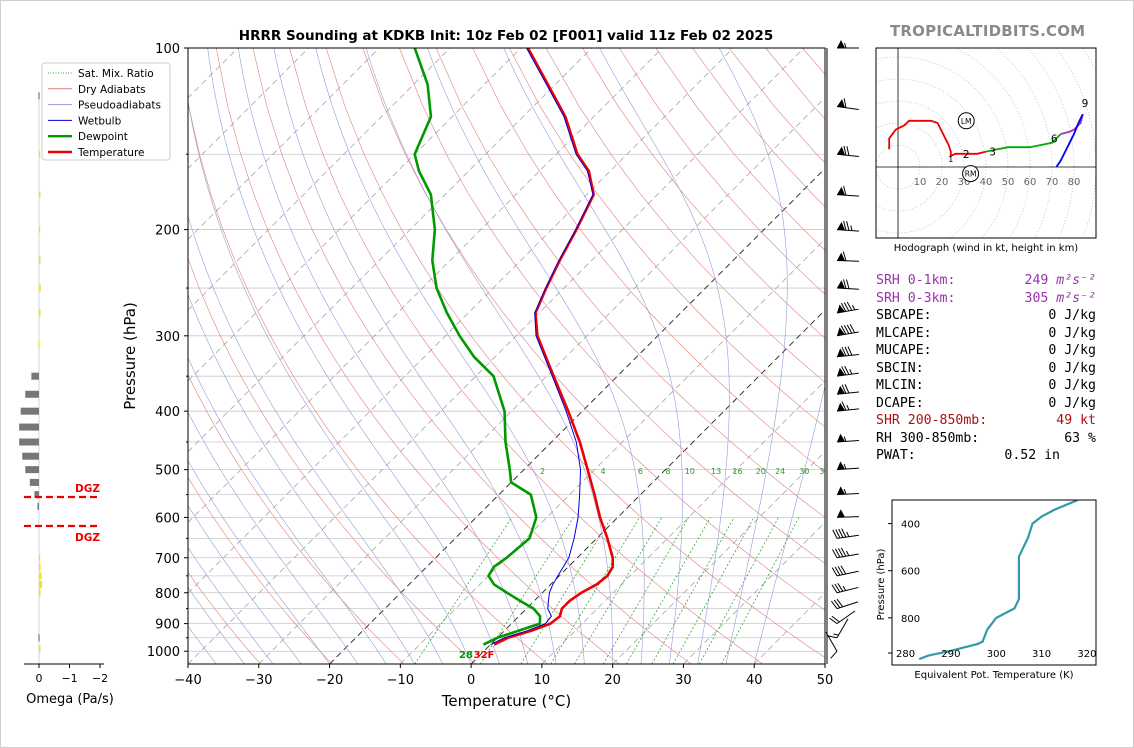 The width and height of the screenshot is (1134, 748). Describe the element at coordinates (329, 680) in the screenshot. I see `x-tick-label: −20` at that location.